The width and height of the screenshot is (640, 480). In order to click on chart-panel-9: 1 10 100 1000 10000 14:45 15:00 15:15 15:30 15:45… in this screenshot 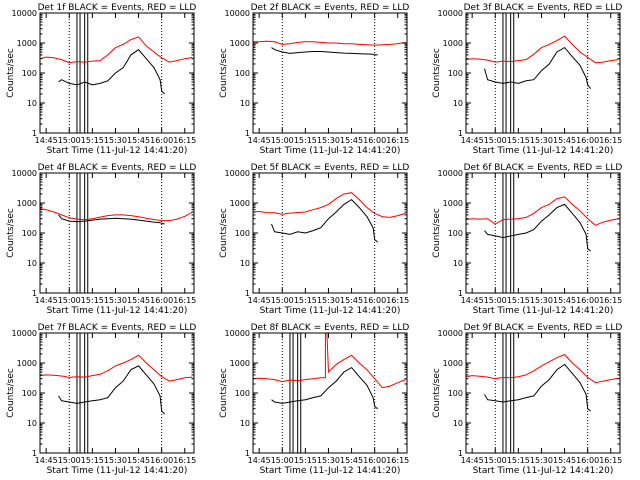, I will do `click(527, 399)`.